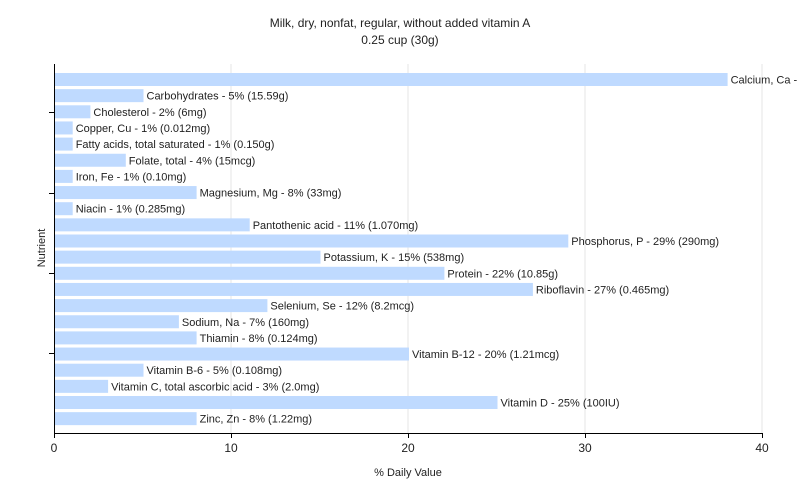 The height and width of the screenshot is (500, 800). Describe the element at coordinates (399, 40) in the screenshot. I see `chart-subtitle: 0.25 cup (30g)` at that location.